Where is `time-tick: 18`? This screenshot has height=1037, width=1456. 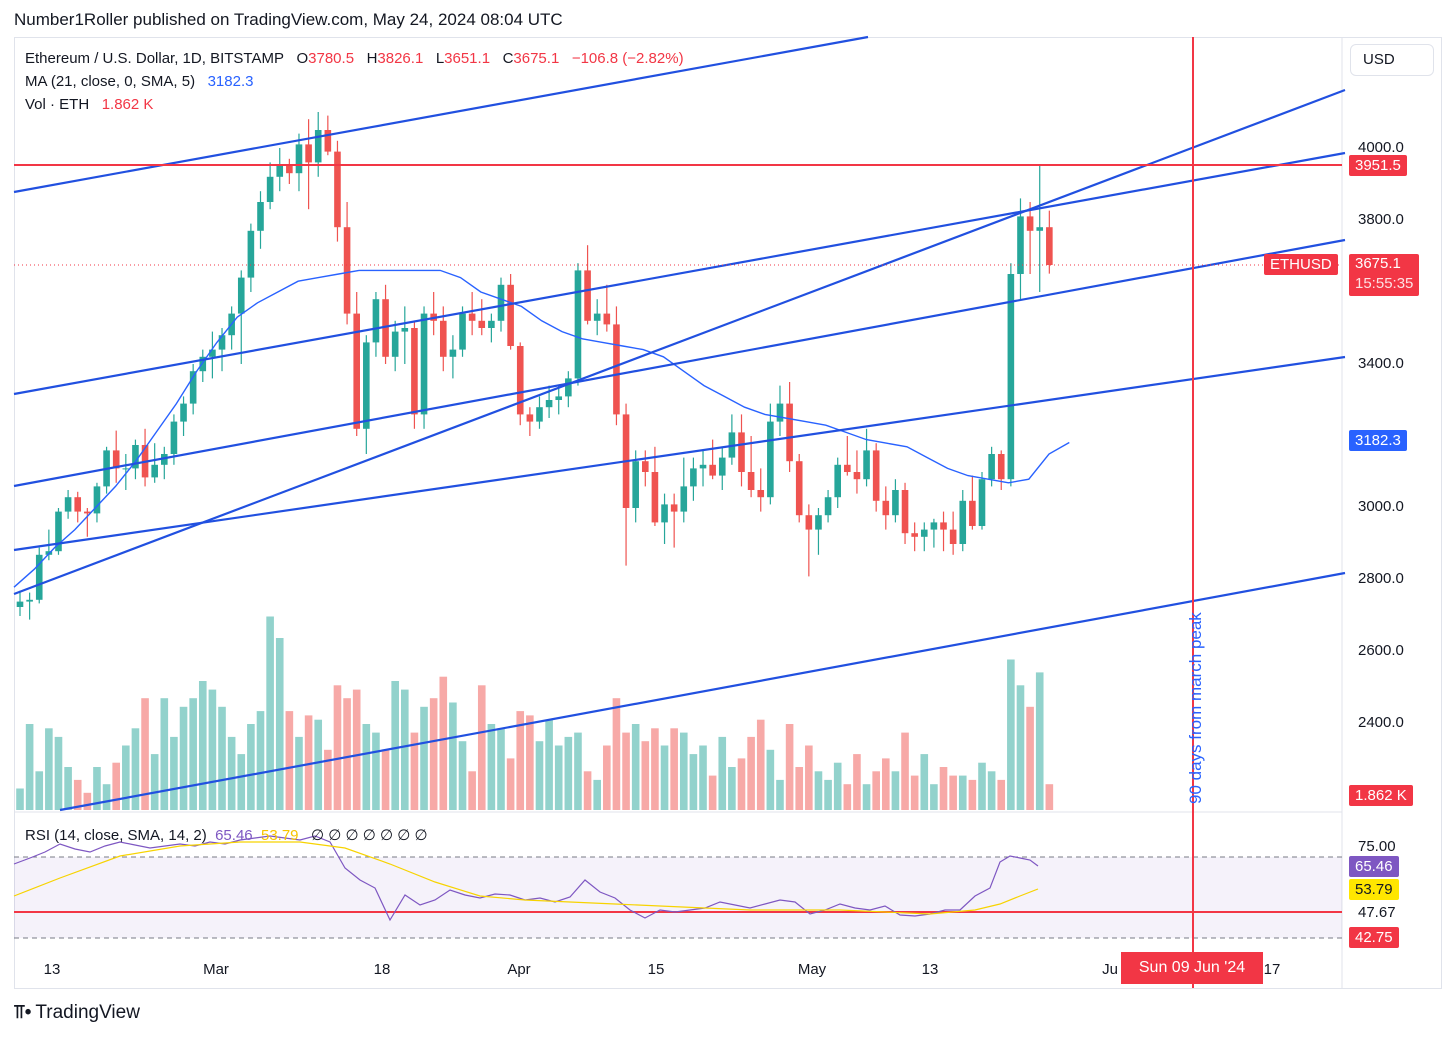 time-tick: 18 is located at coordinates (382, 969).